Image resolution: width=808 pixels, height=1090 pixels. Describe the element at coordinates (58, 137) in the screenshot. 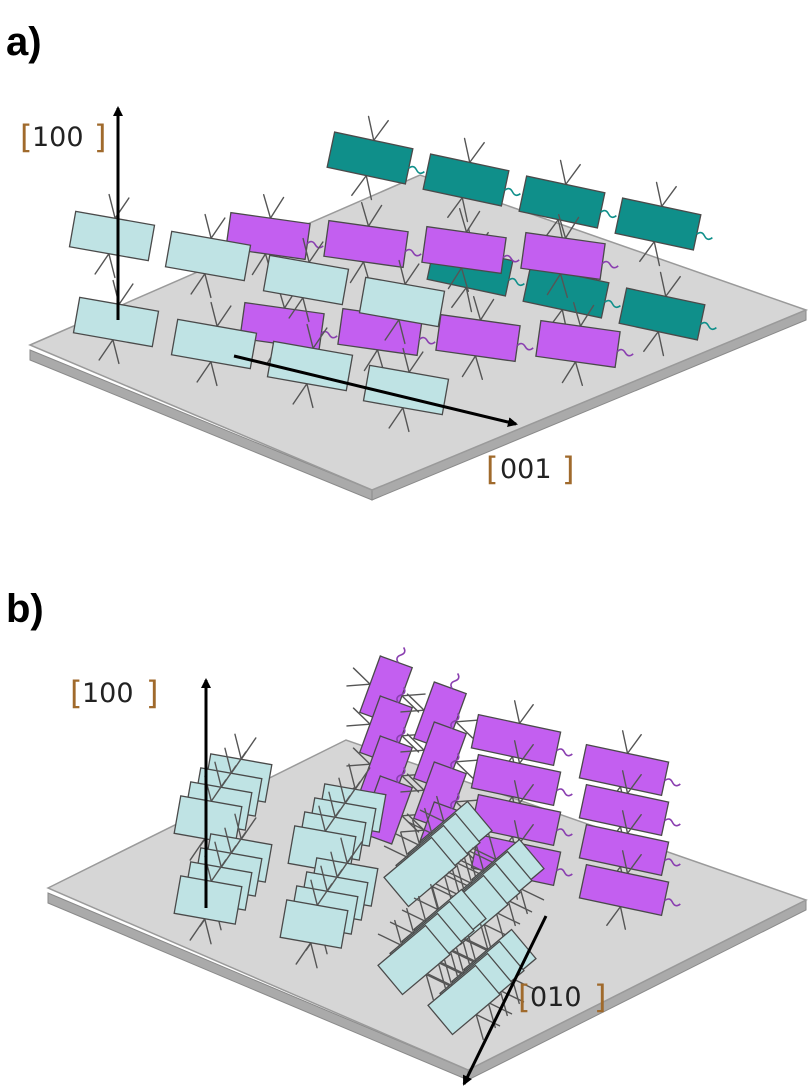

I see `panel-a-axis-vertical-label: 100` at that location.